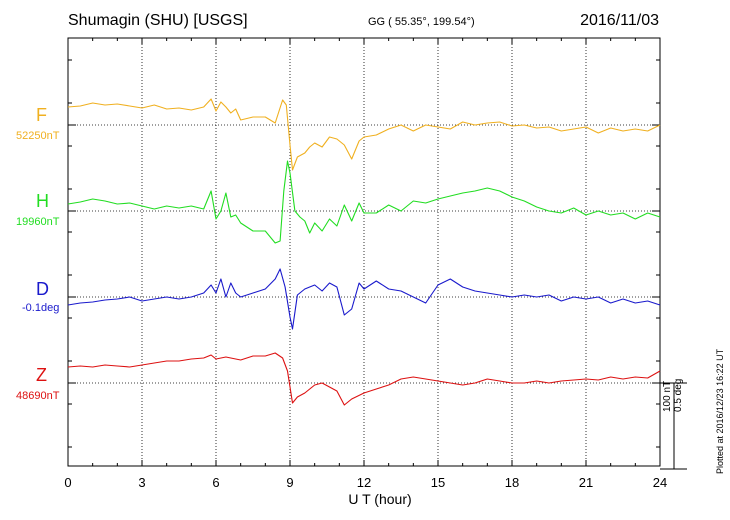 This screenshot has width=730, height=520. What do you see at coordinates (421, 22) in the screenshot?
I see `station-coordinates: GG ( 55.35°, 199.54°)` at bounding box center [421, 22].